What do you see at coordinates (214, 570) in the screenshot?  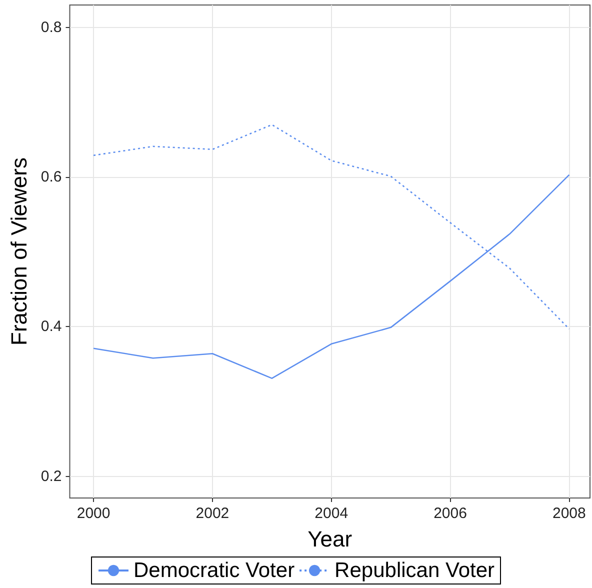 I see `legend-label: Democratic Voter` at bounding box center [214, 570].